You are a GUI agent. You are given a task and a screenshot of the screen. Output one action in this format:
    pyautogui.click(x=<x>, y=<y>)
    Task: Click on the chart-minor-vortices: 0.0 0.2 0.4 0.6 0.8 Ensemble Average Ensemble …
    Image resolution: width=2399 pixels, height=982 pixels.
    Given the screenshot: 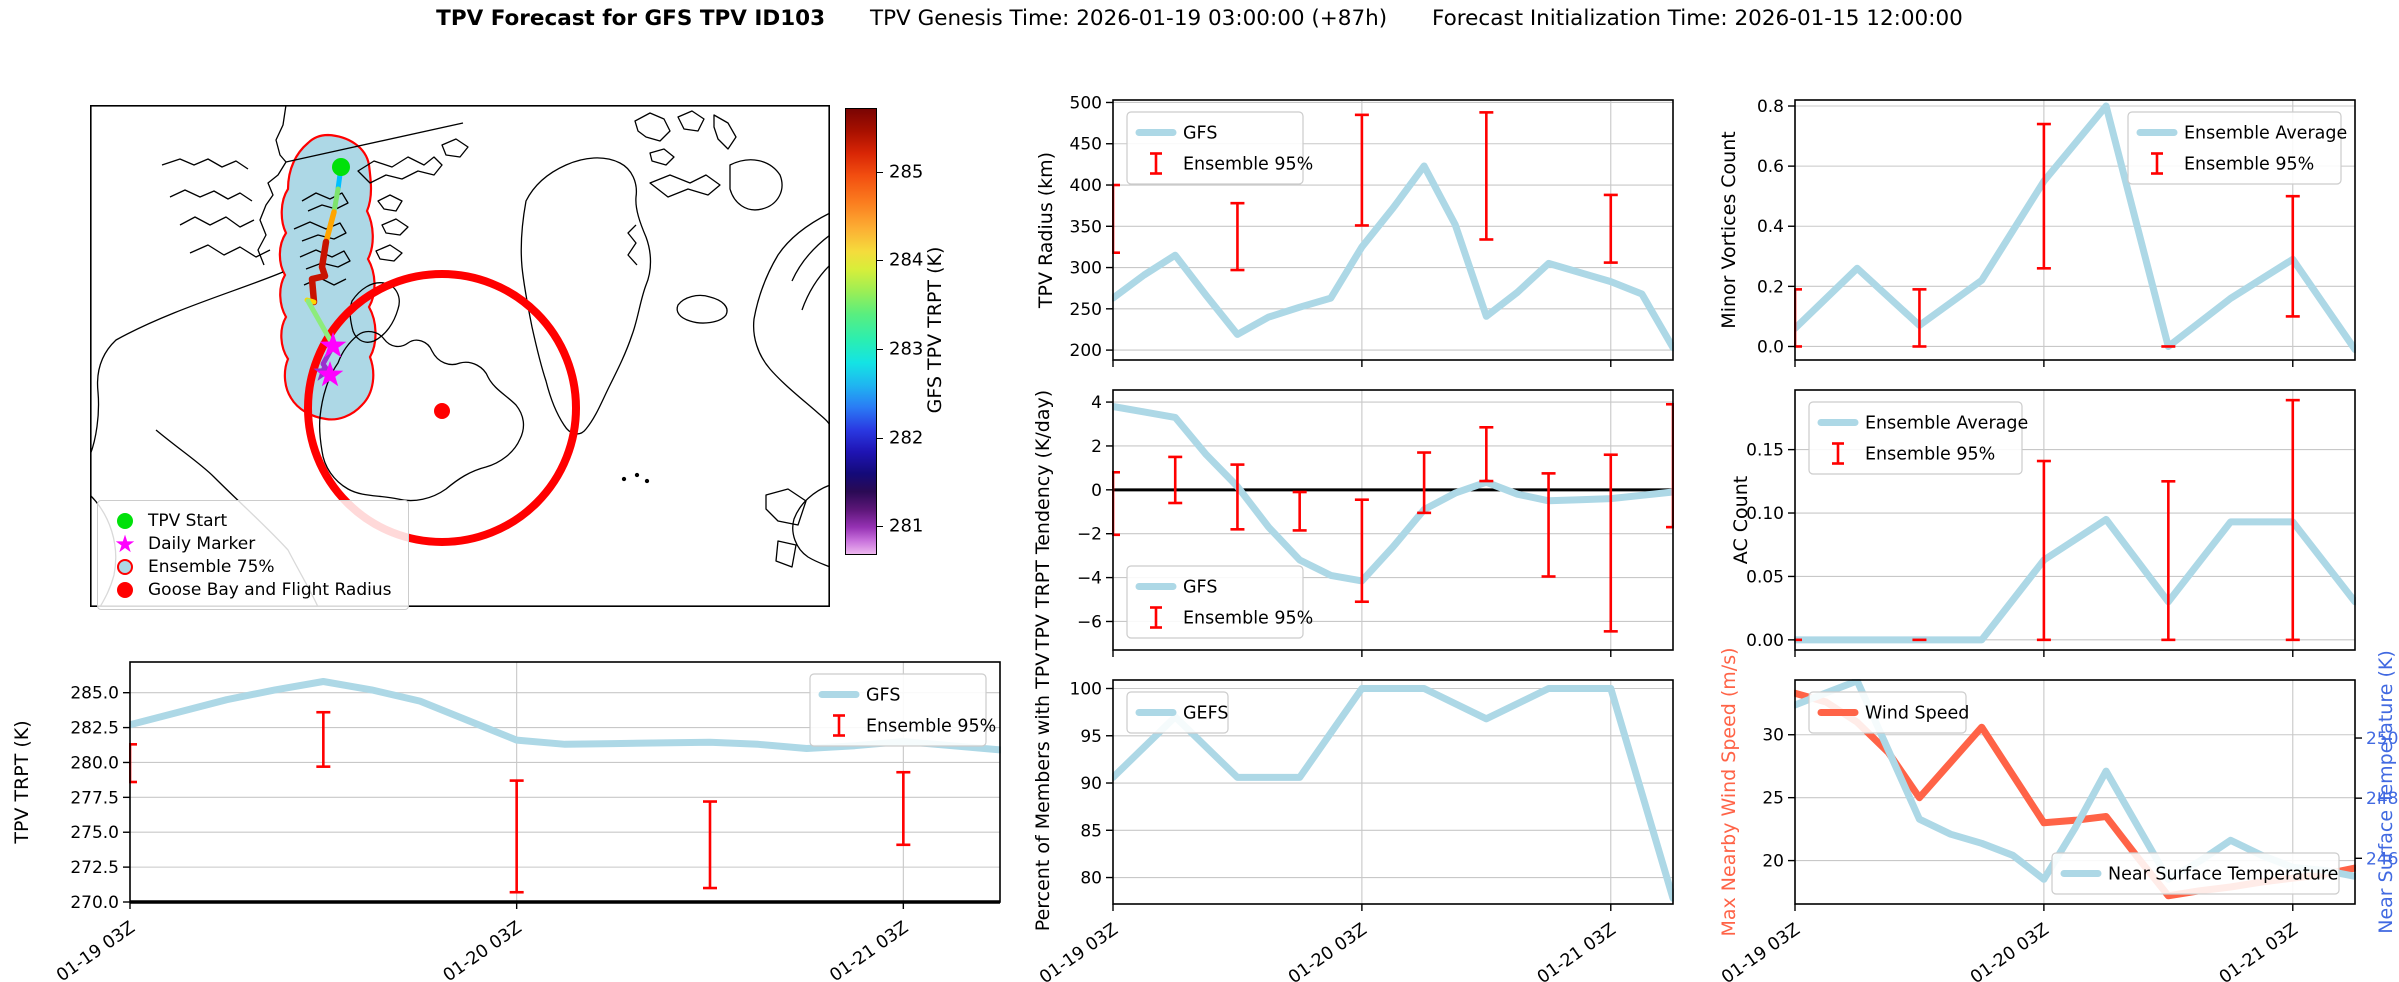 What is the action you would take?
    pyautogui.click(x=2045, y=238)
    